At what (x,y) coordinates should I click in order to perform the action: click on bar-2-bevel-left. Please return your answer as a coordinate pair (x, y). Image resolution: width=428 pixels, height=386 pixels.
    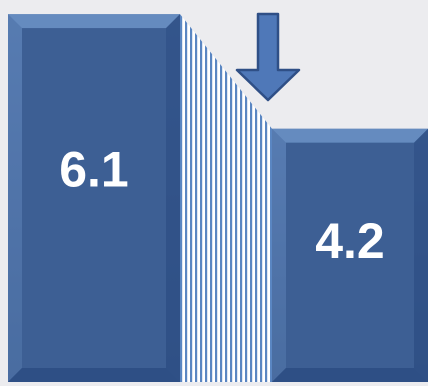
    Looking at the image, I should click on (279, 255).